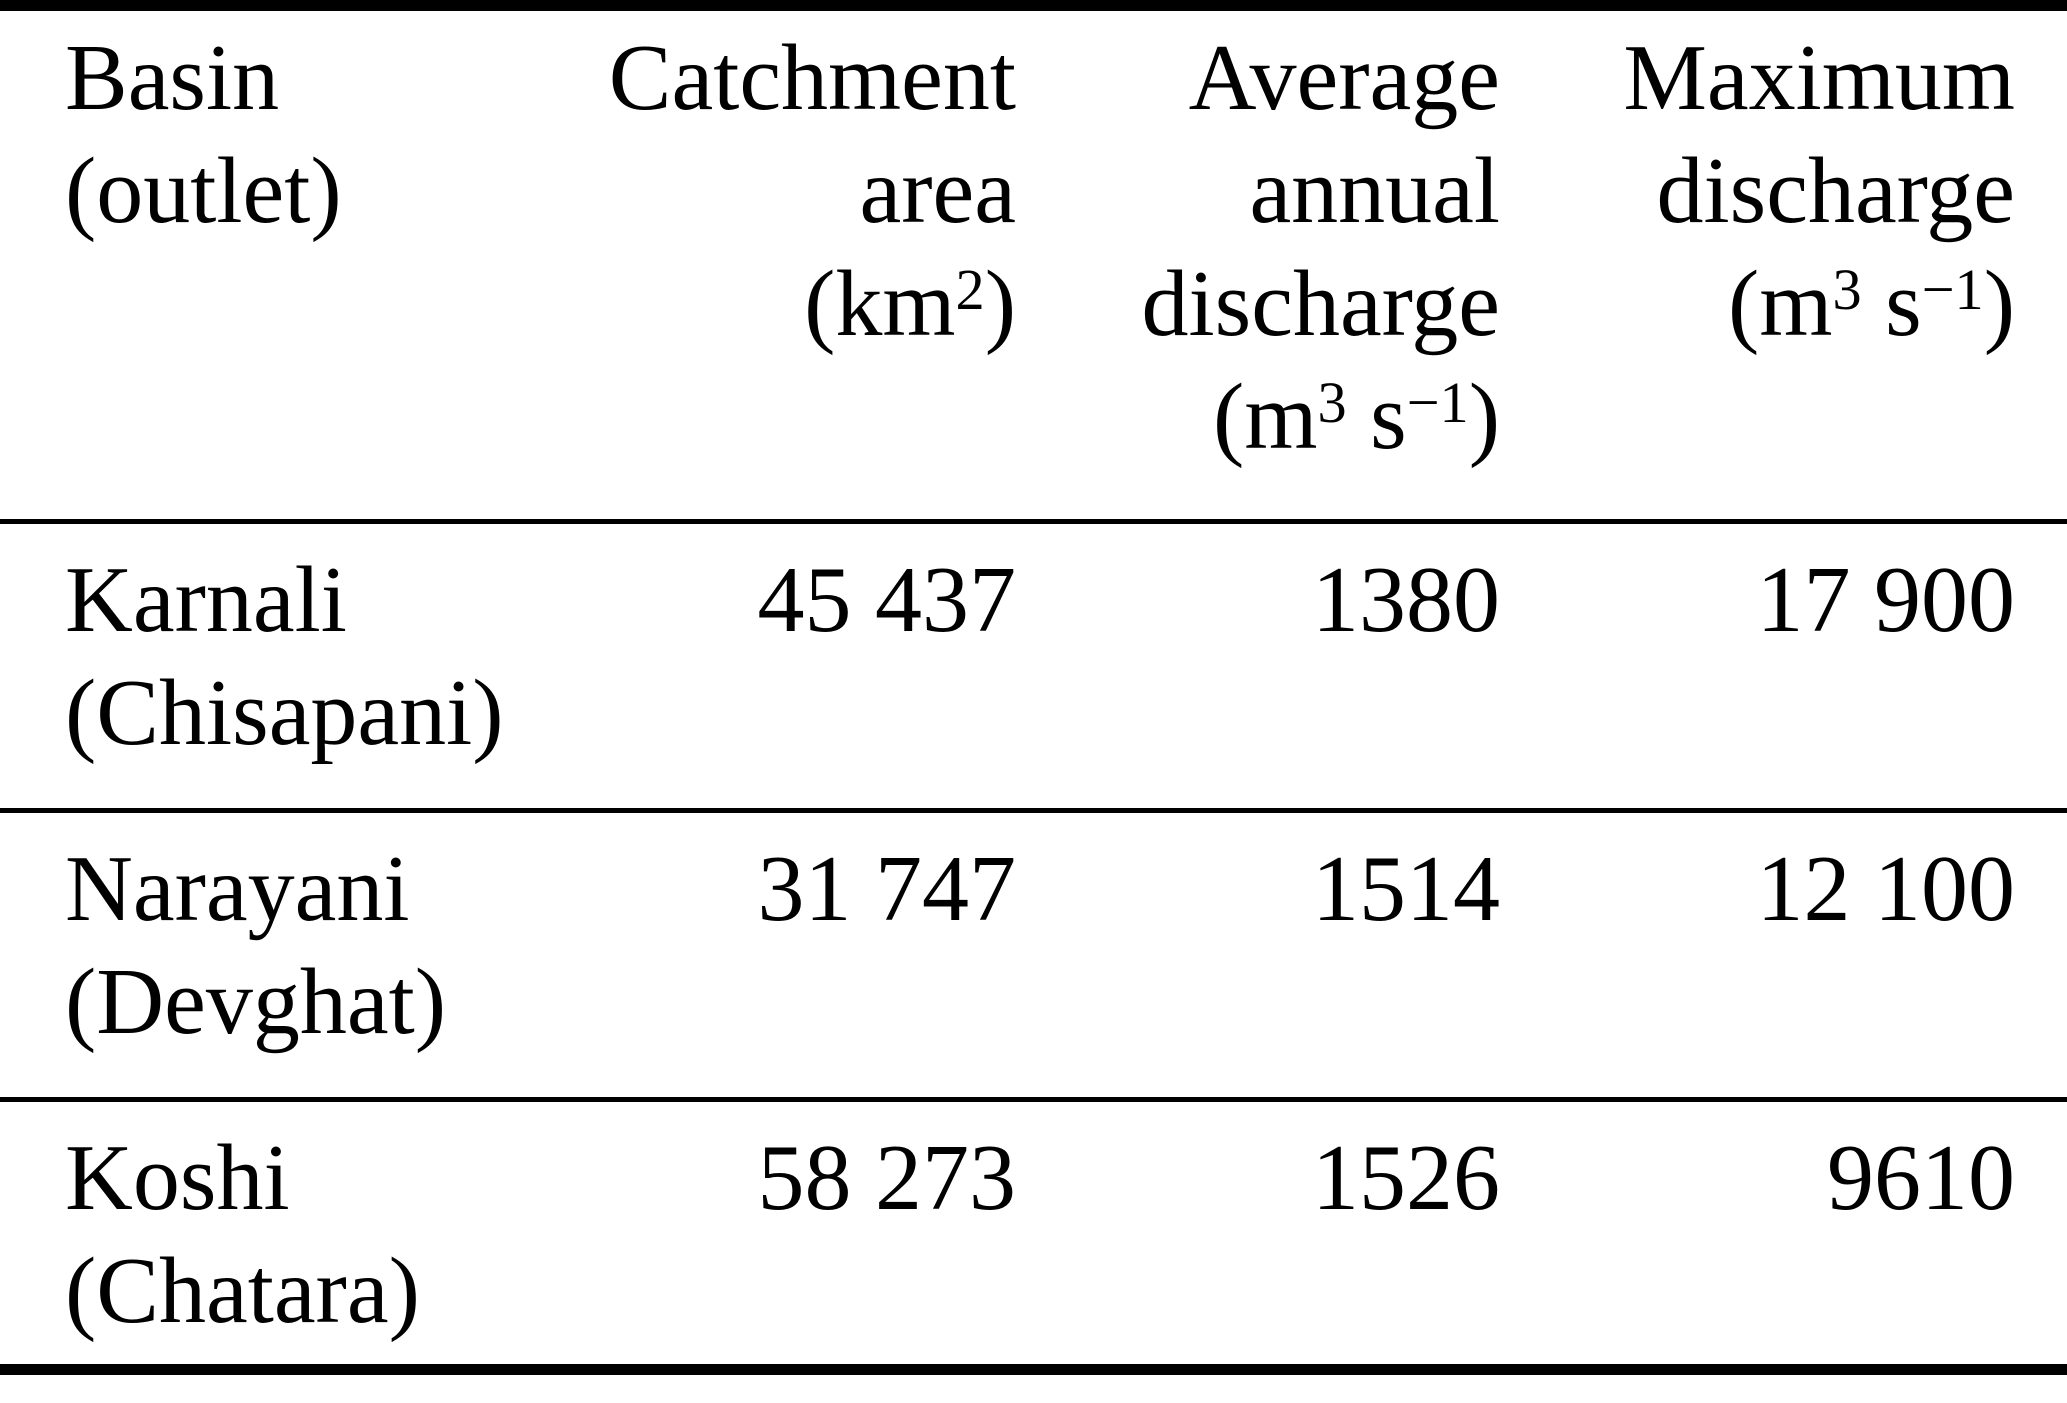 Image resolution: width=2067 pixels, height=1403 pixels. I want to click on cell-maximum-discharge: 12 100, so click(1783, 956).